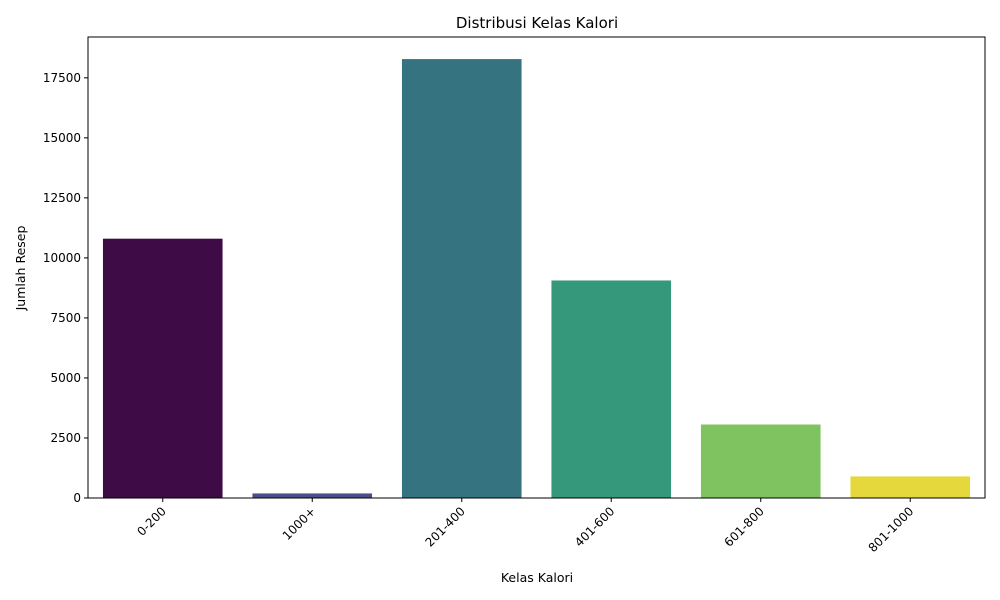  What do you see at coordinates (299, 523) in the screenshot?
I see `x-tick-label: 1000+` at bounding box center [299, 523].